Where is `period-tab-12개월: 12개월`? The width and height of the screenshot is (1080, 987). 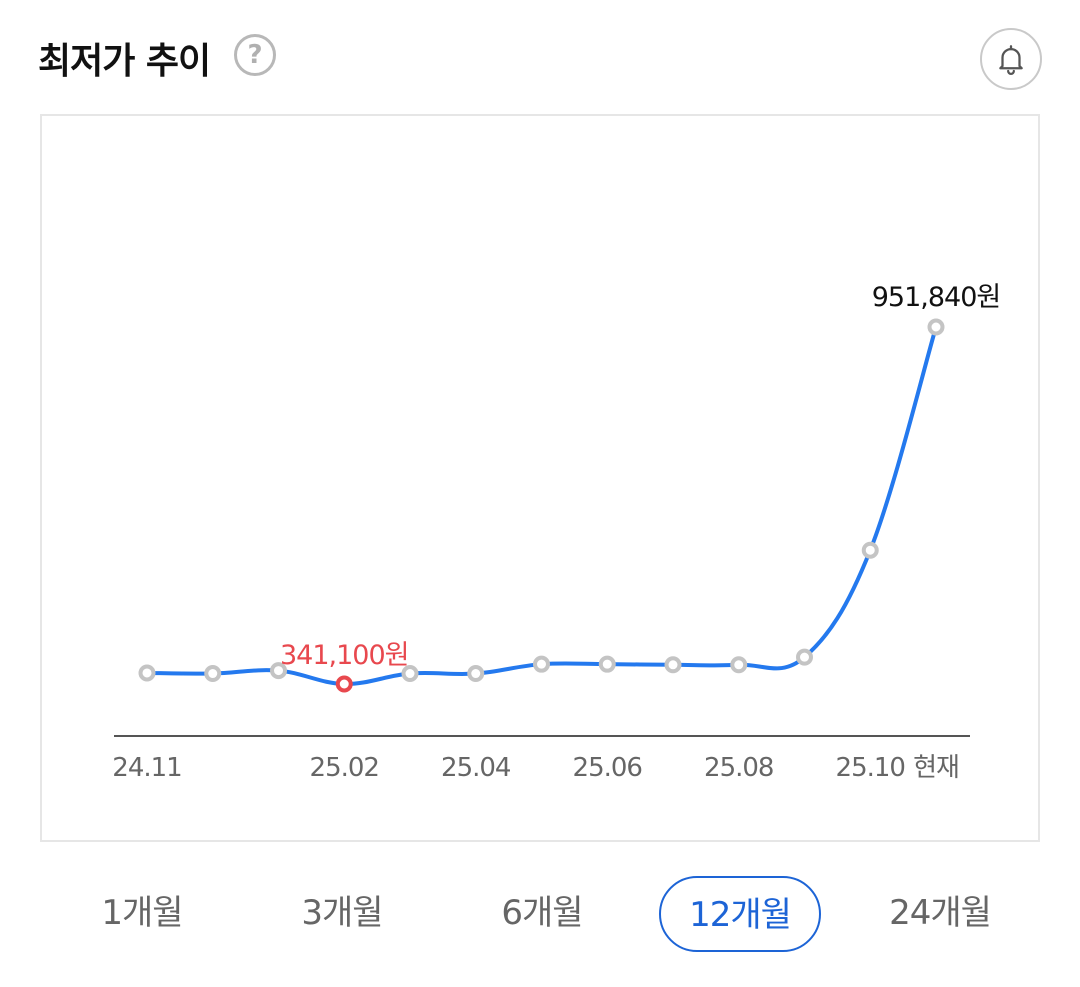
period-tab-12개월: 12개월 is located at coordinates (740, 914).